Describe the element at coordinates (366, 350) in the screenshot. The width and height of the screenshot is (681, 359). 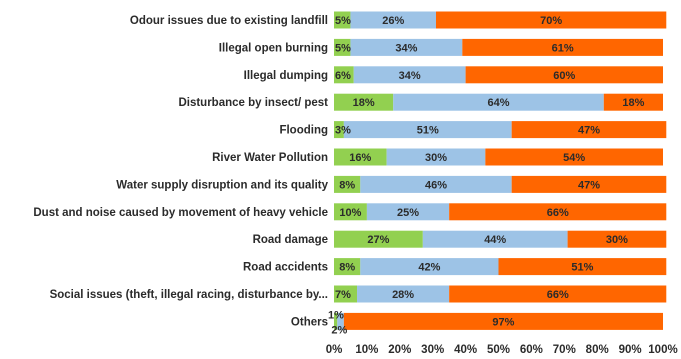
I see `x-tick-label: 10%` at that location.